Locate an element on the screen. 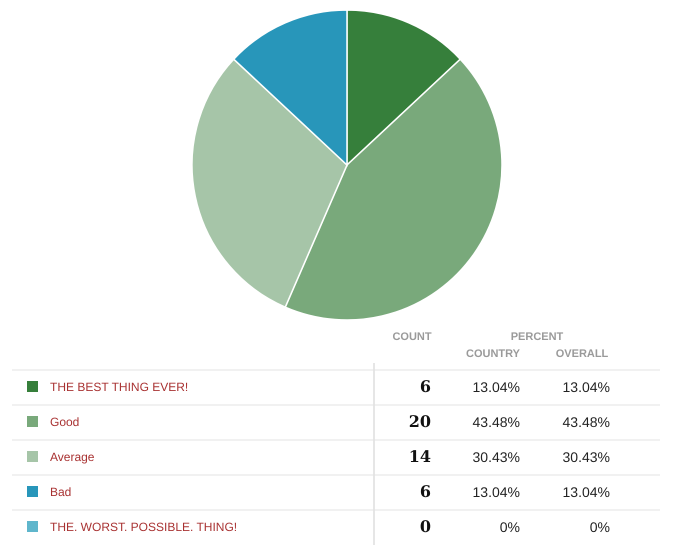  text: COUNTRY is located at coordinates (493, 354).